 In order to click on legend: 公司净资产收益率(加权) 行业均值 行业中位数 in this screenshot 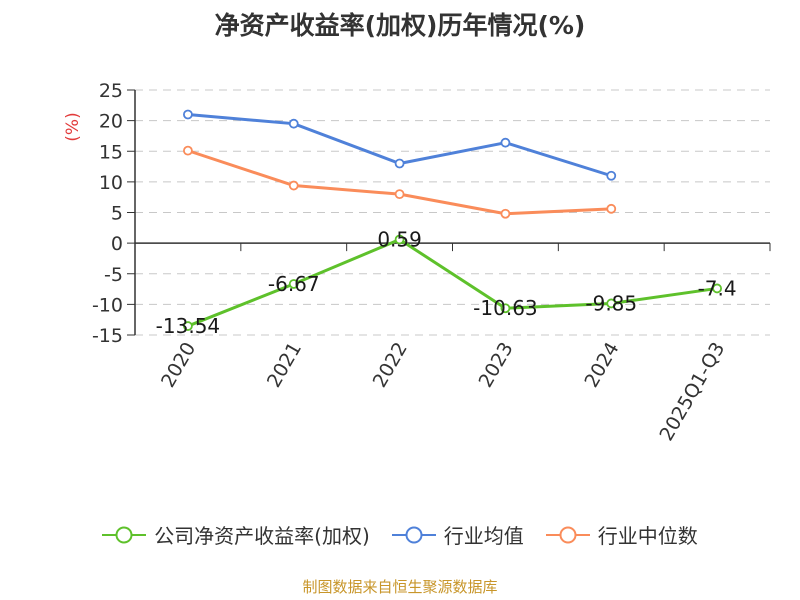, I will do `click(400, 534)`.